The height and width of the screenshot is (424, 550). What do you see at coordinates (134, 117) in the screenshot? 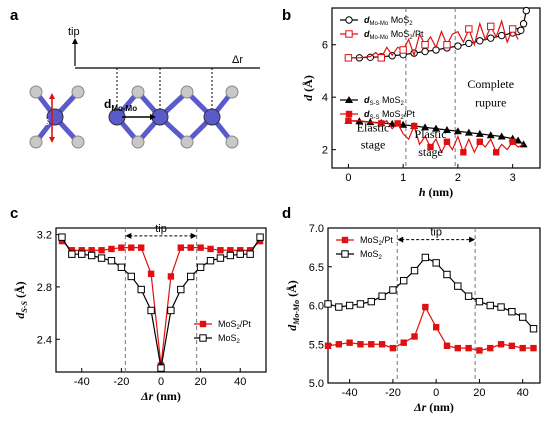
I see `mos2-lattice` at bounding box center [134, 117].